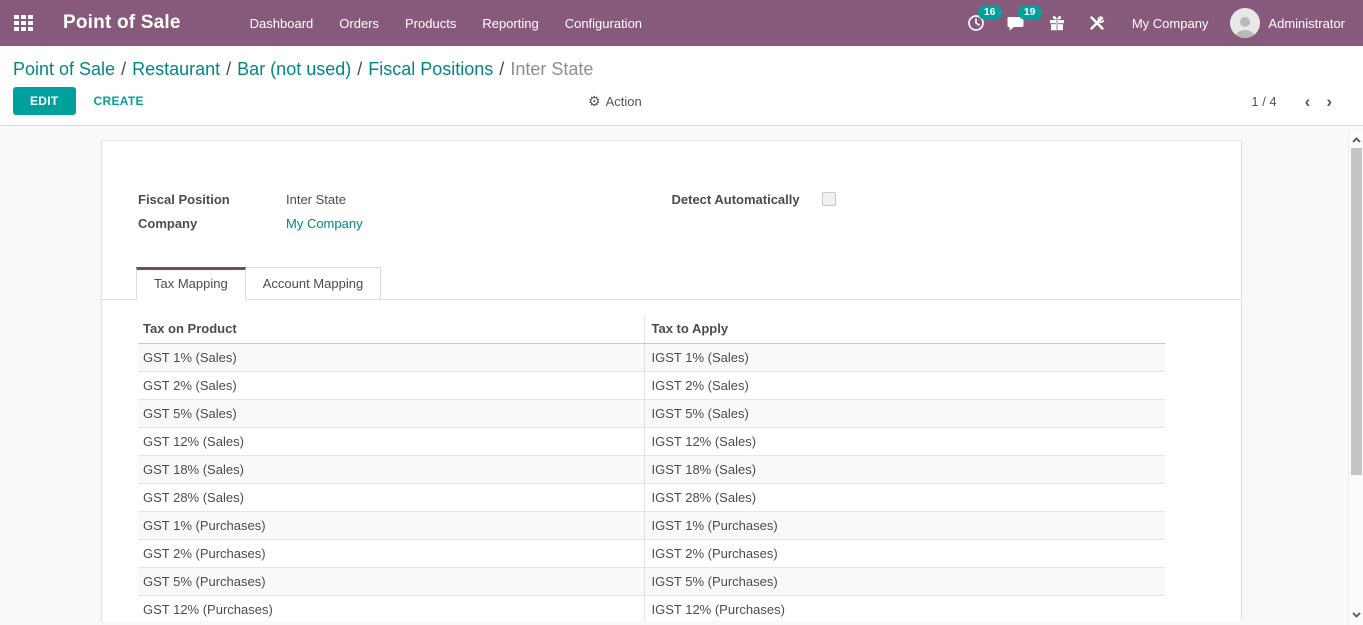 The height and width of the screenshot is (625, 1363). I want to click on navbar-right: 16 19 My Company Administrator, so click(1145, 21).